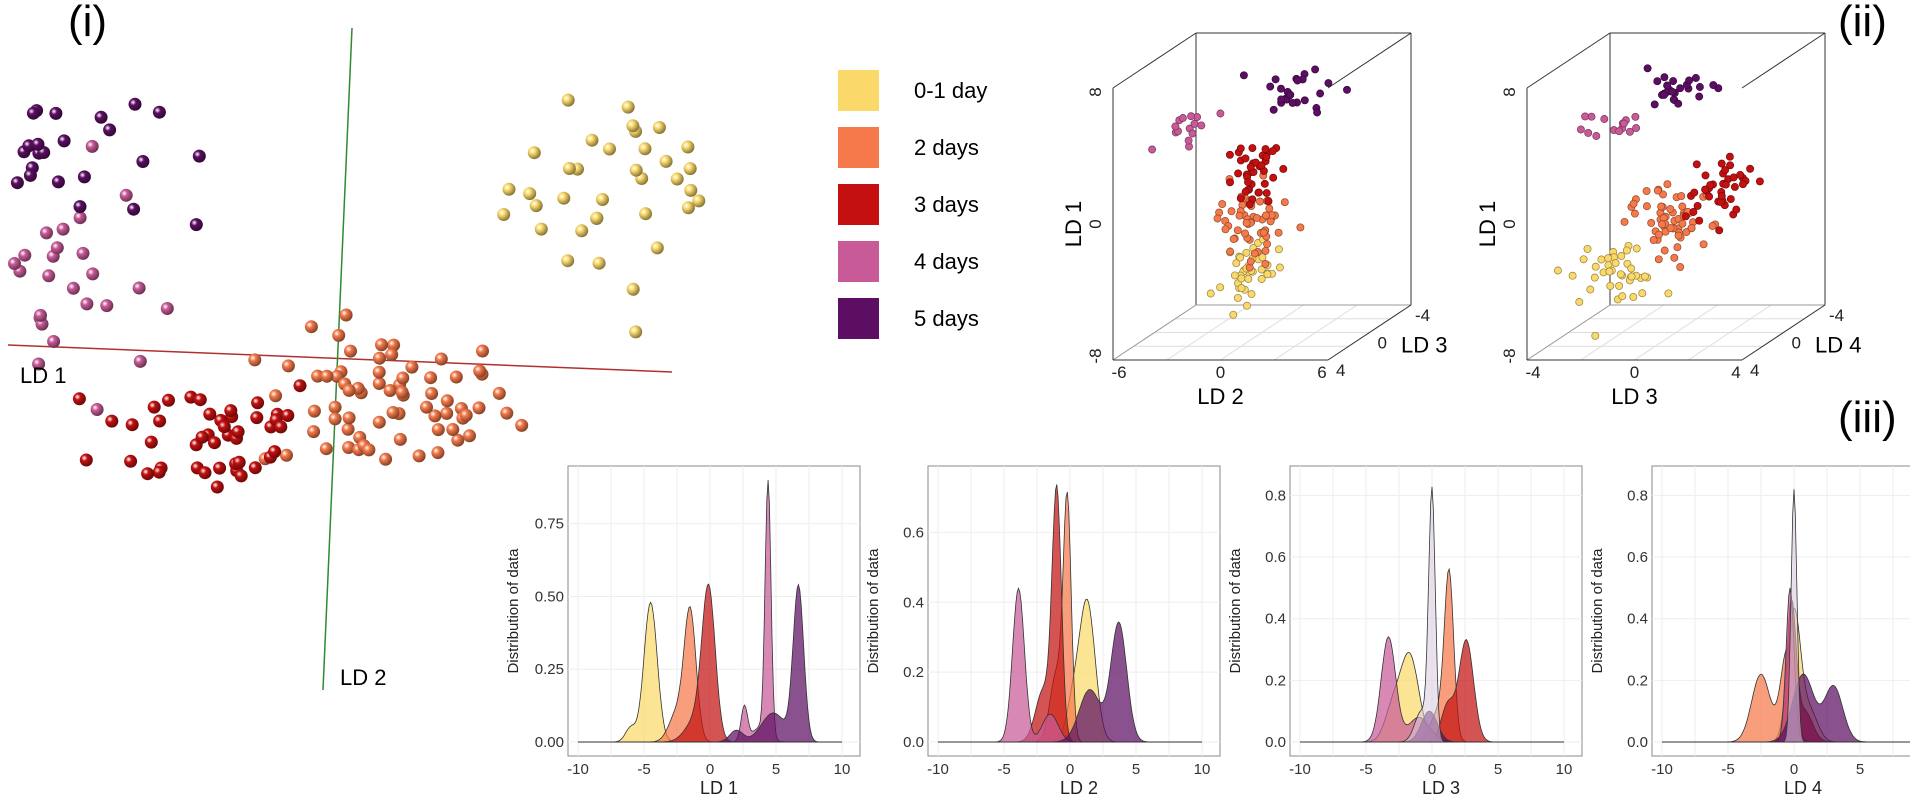 The image size is (1910, 811). Describe the element at coordinates (1860, 769) in the screenshot. I see `tick-label: 5` at that location.